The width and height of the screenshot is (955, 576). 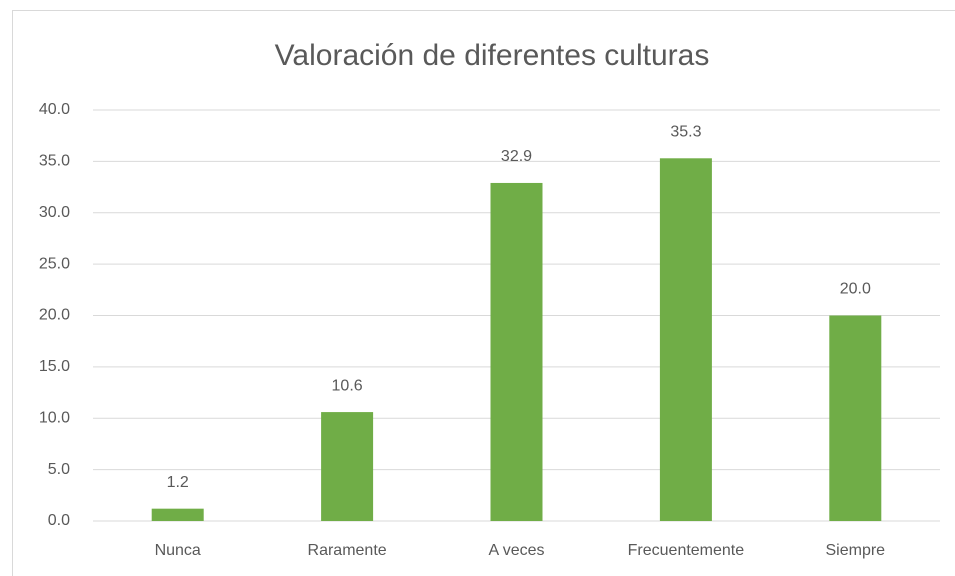 I want to click on x-tick-label: Nunca, so click(x=178, y=550).